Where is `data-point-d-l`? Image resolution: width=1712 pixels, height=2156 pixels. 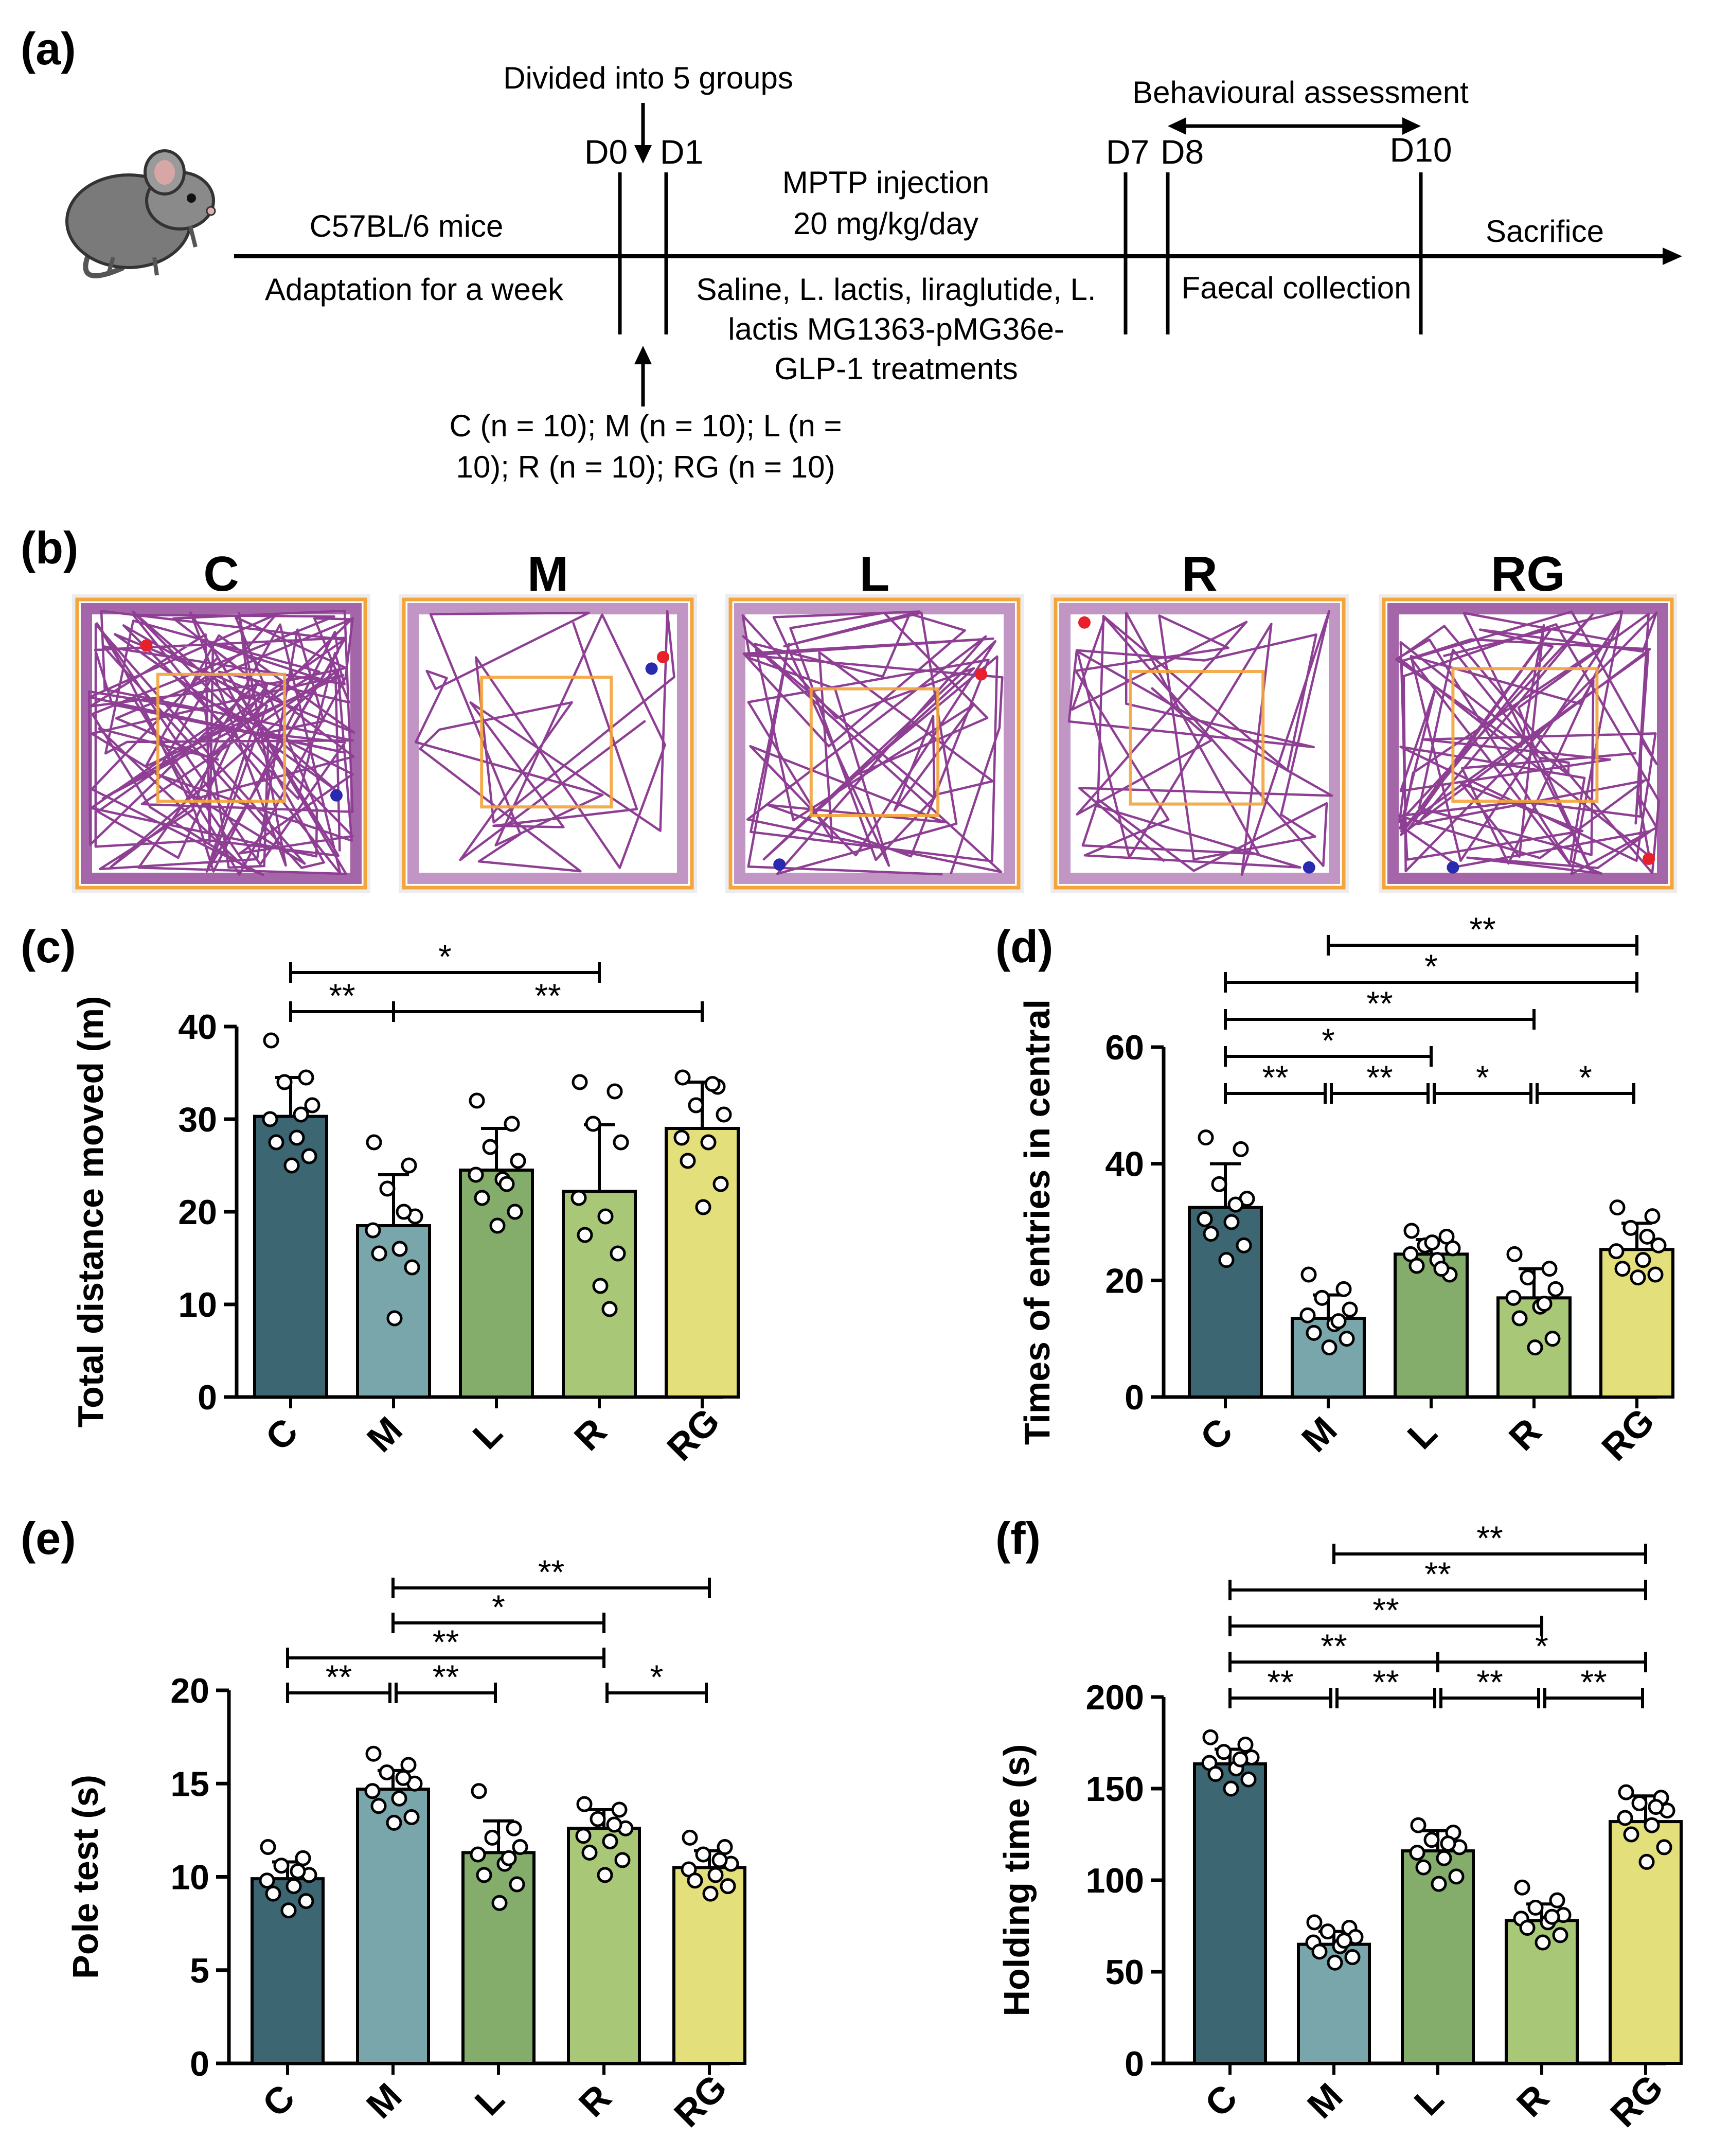 data-point-d-l is located at coordinates (1432, 1242).